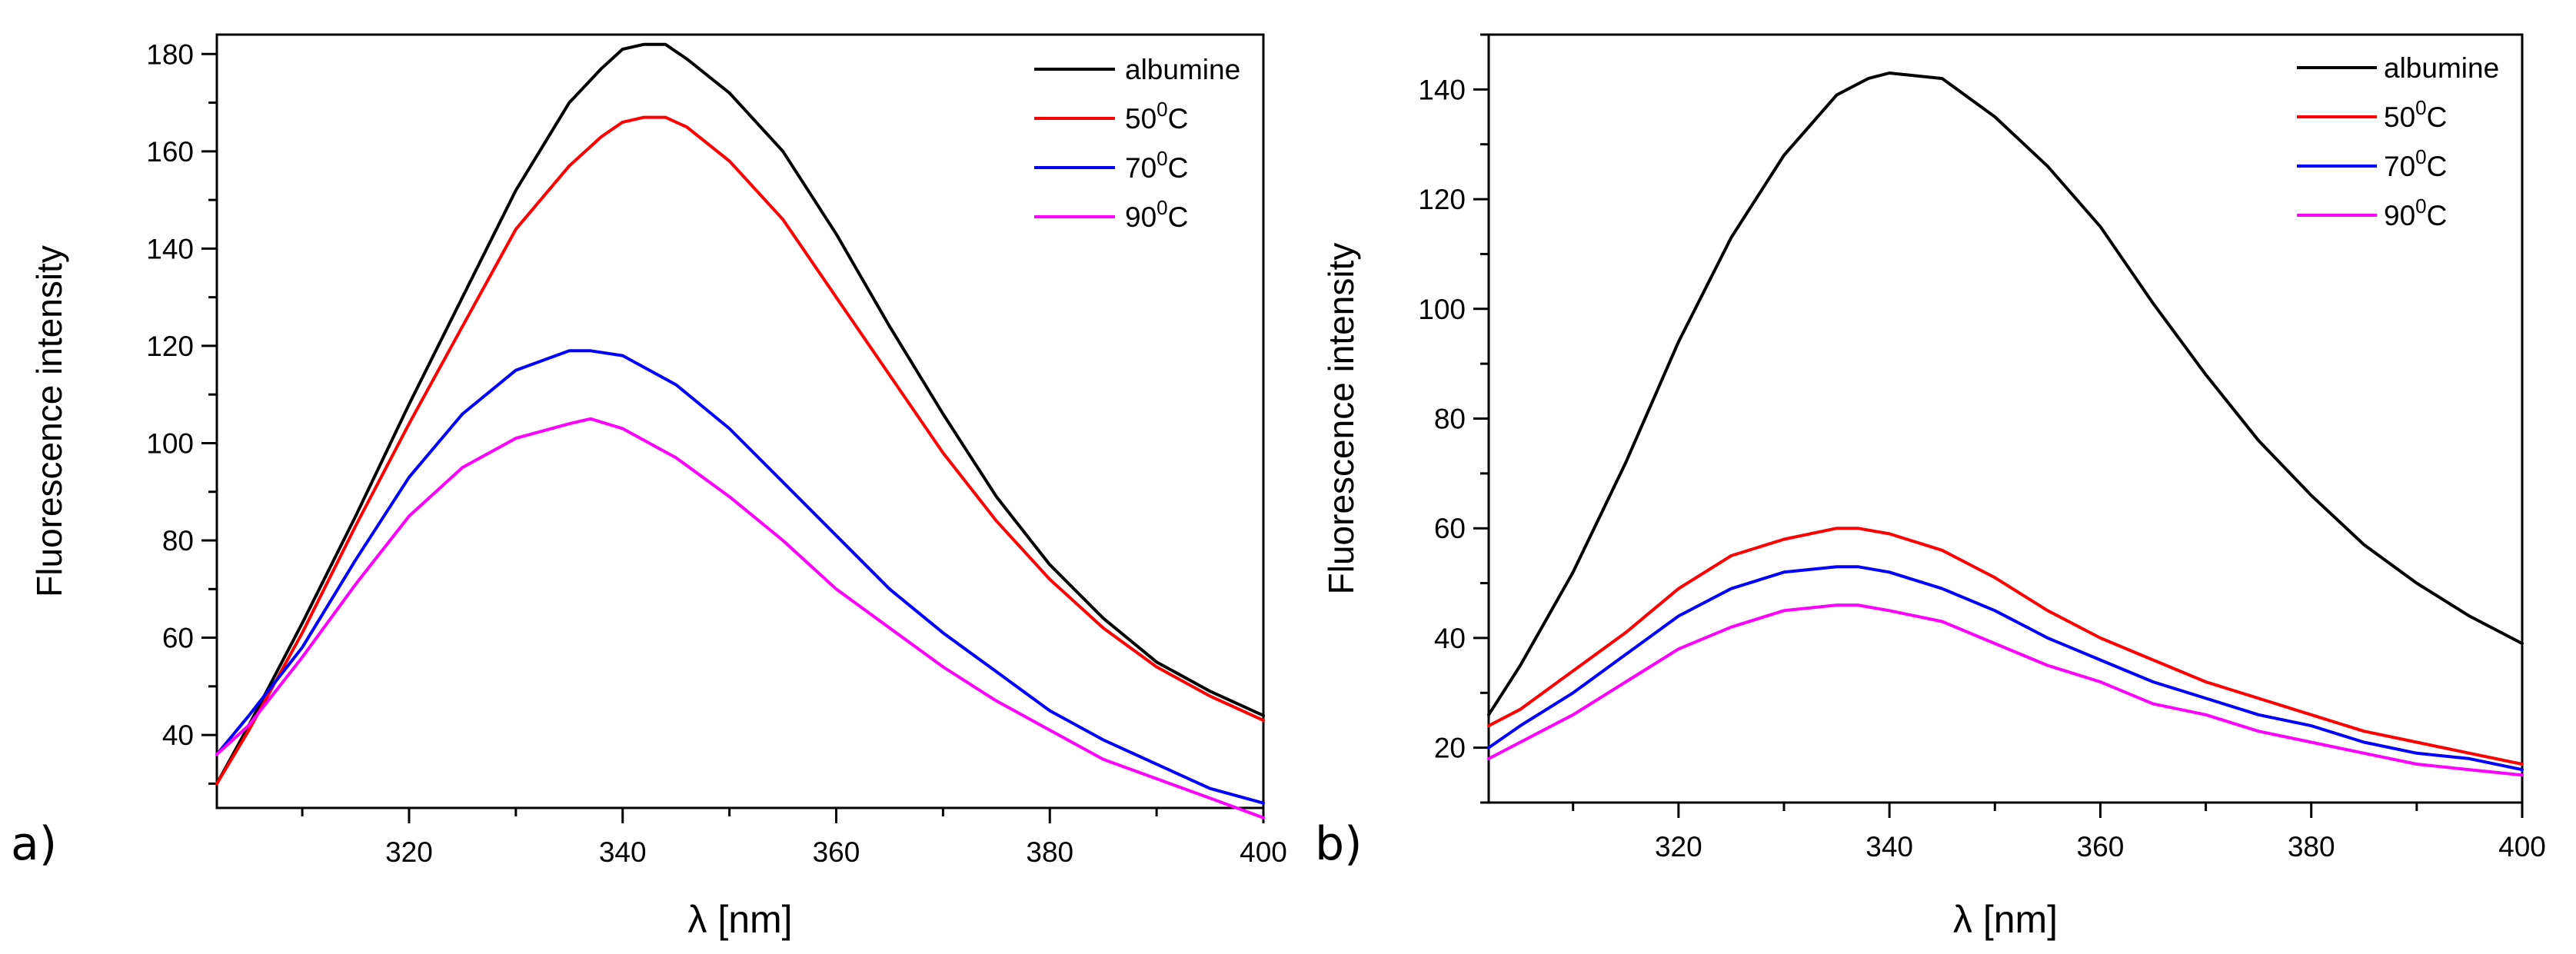 The image size is (2576, 954). What do you see at coordinates (1341, 419) in the screenshot?
I see `chart-b-y-axis-title: Fluorescence intensity` at bounding box center [1341, 419].